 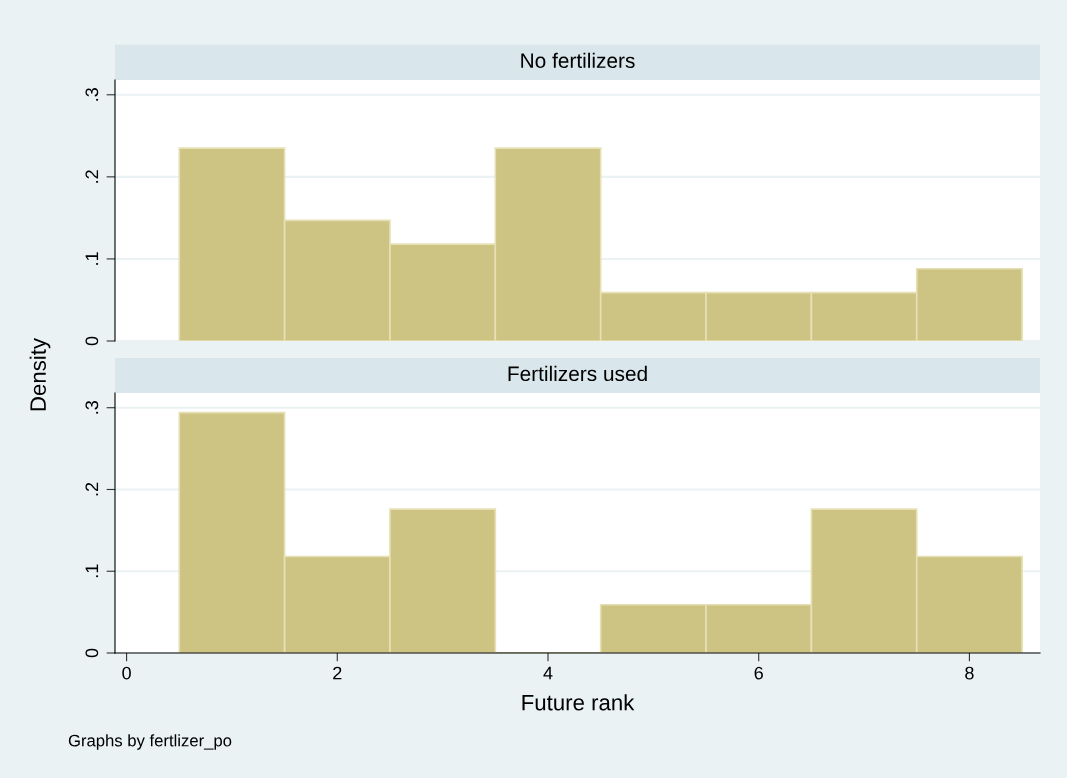 I want to click on chart-title: No fertilizers, so click(x=578, y=60).